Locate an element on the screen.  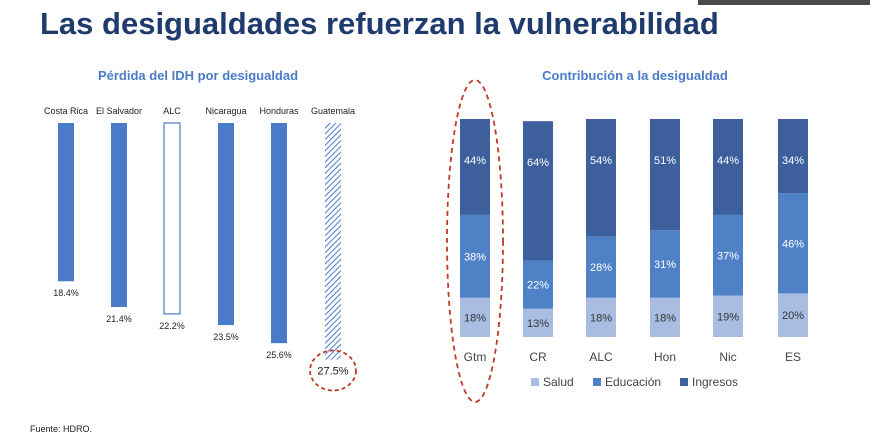
data-label: 28% is located at coordinates (601, 268).